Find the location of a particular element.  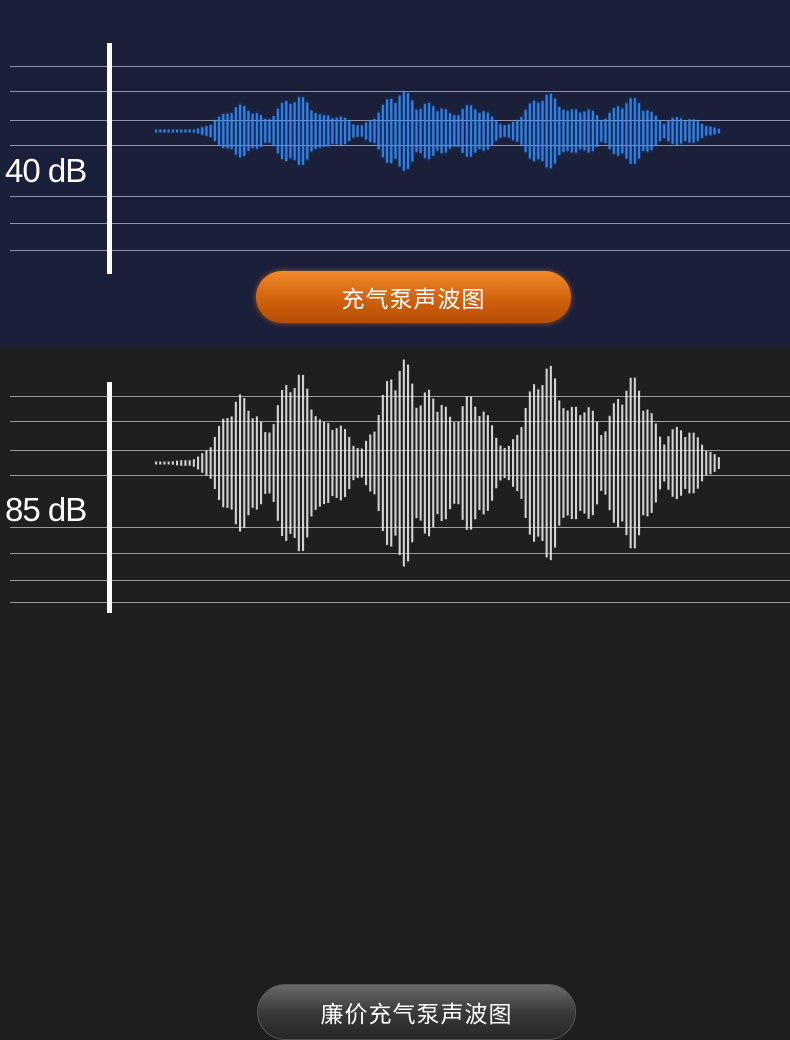

decibel-label: 40 dB is located at coordinates (46, 170).